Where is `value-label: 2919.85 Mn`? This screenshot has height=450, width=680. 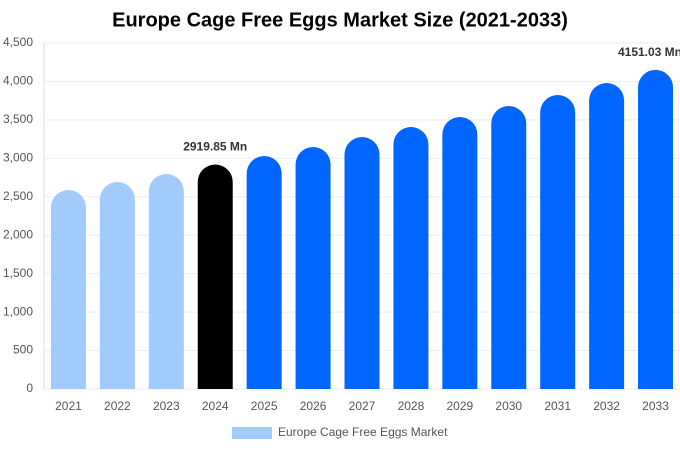 value-label: 2919.85 Mn is located at coordinates (215, 147).